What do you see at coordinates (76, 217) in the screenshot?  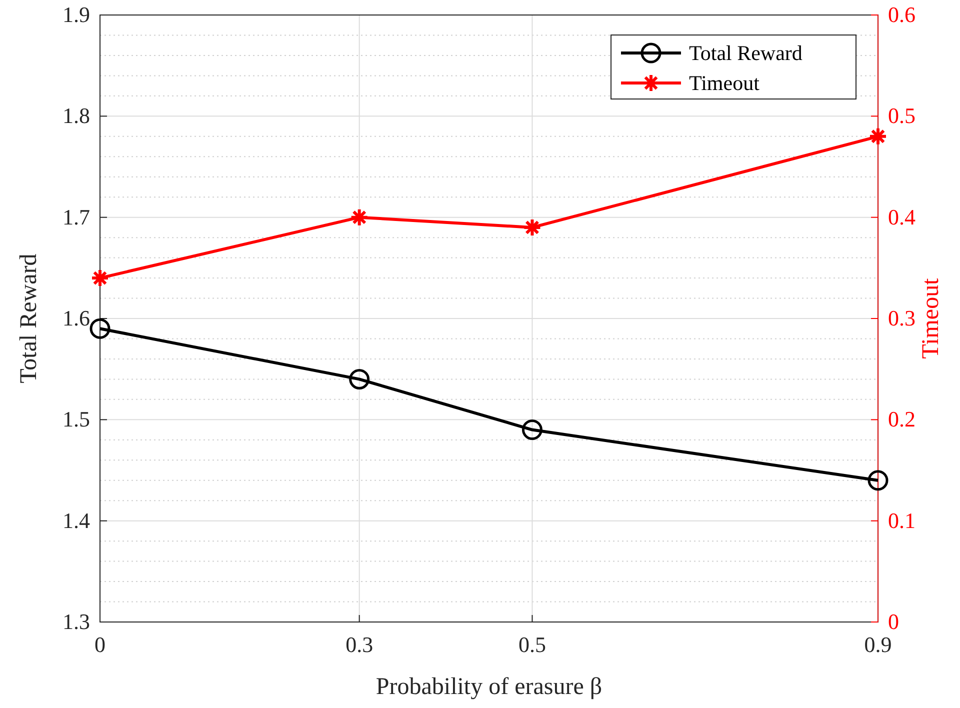 I see `y-tick-label: 1.7` at bounding box center [76, 217].